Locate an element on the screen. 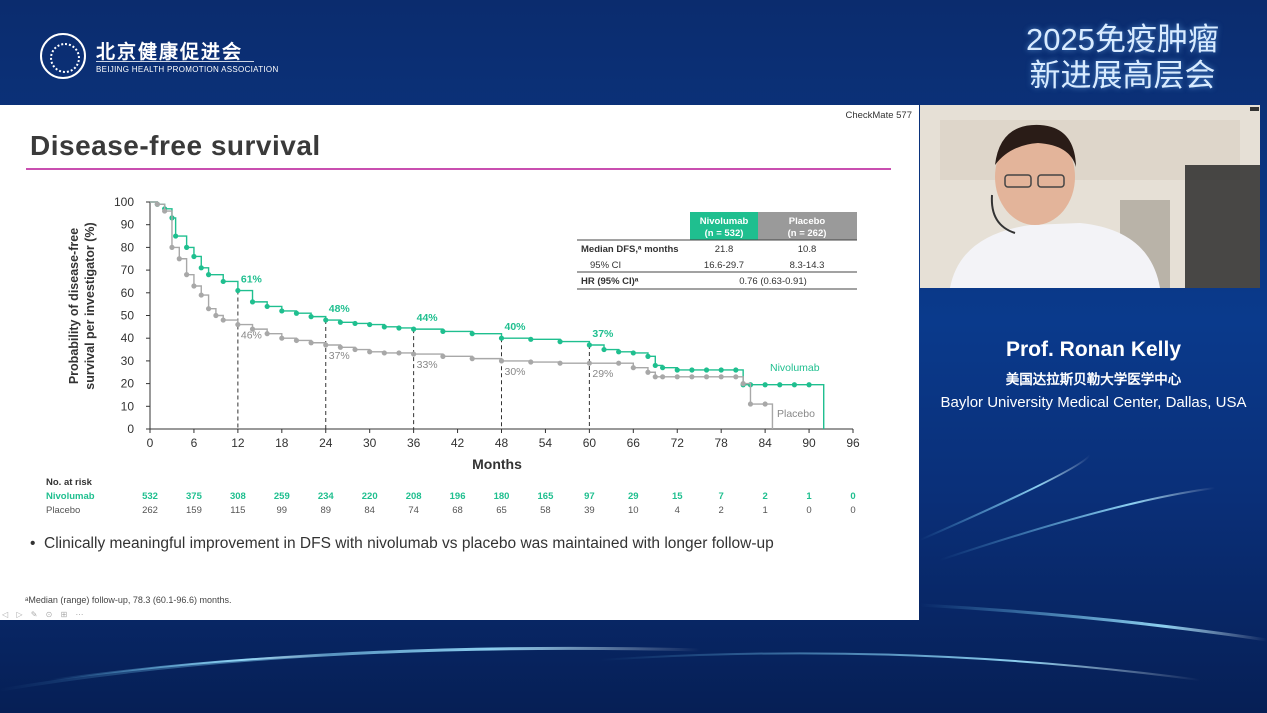 This screenshot has width=1267, height=713. at-risk-nivolumab-value: 259 is located at coordinates (282, 496).